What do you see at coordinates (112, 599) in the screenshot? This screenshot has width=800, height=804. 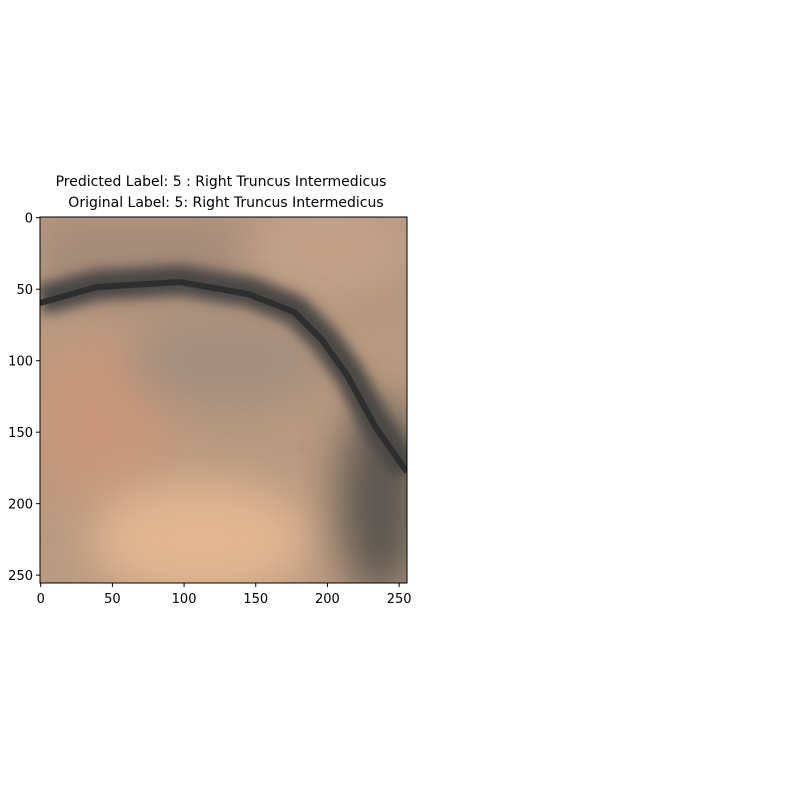 I see `x-tick-label: 50` at bounding box center [112, 599].